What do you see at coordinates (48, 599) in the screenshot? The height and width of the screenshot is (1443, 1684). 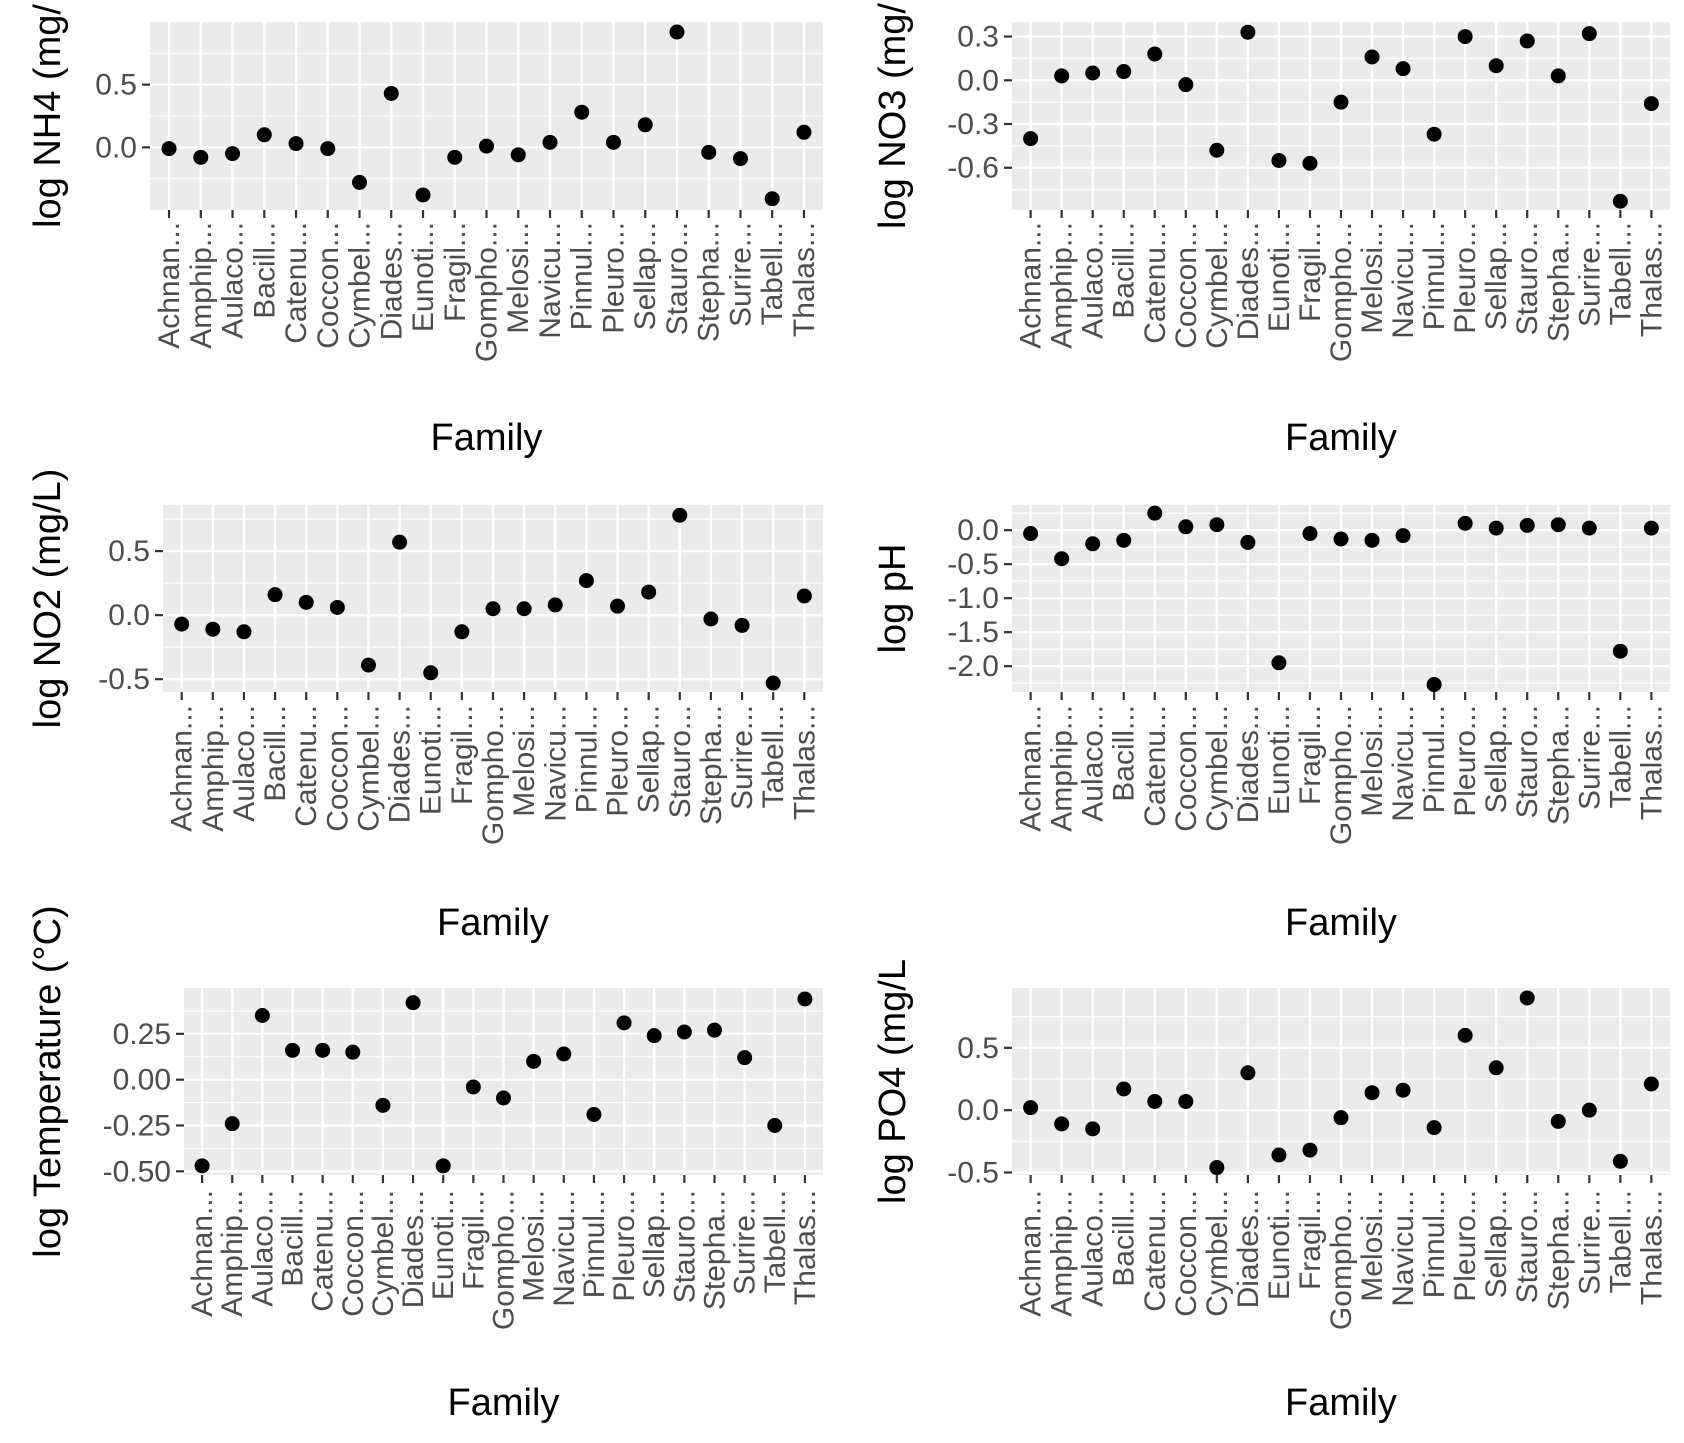 I see `y-axis-title: log NO2 (mg/L)` at bounding box center [48, 599].